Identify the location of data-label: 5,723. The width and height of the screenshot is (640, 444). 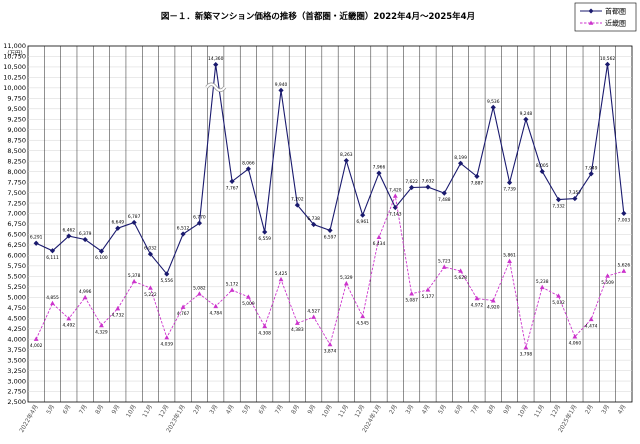
(444, 262).